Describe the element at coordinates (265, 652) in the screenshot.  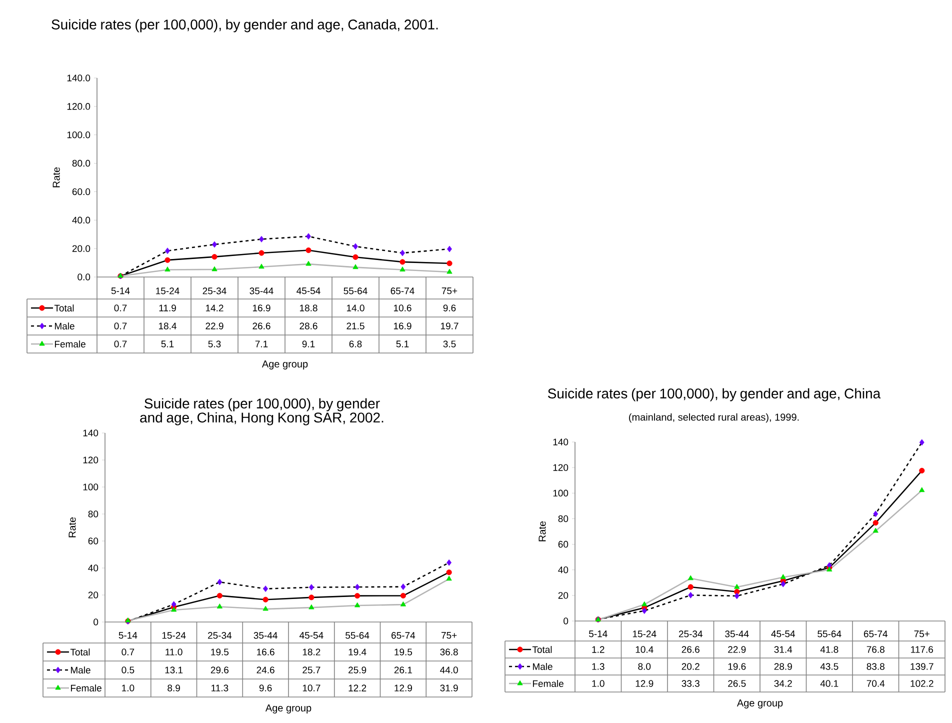
I see `data-label: 16.6` at that location.